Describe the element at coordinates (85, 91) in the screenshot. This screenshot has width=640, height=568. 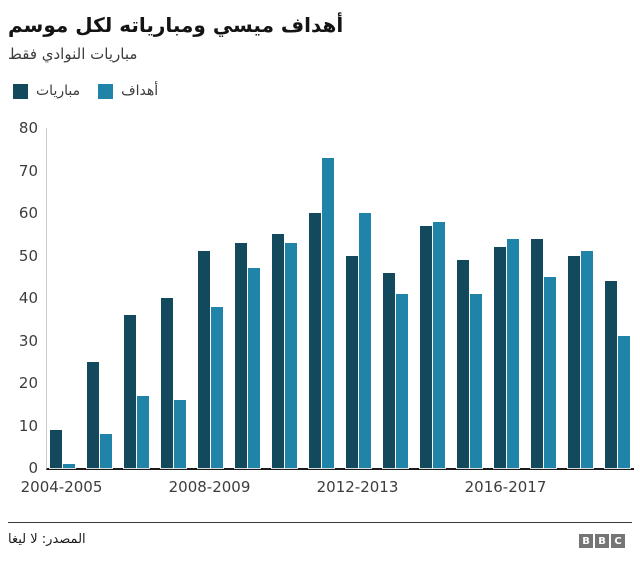
I see `legend: مباريات أهداف` at that location.